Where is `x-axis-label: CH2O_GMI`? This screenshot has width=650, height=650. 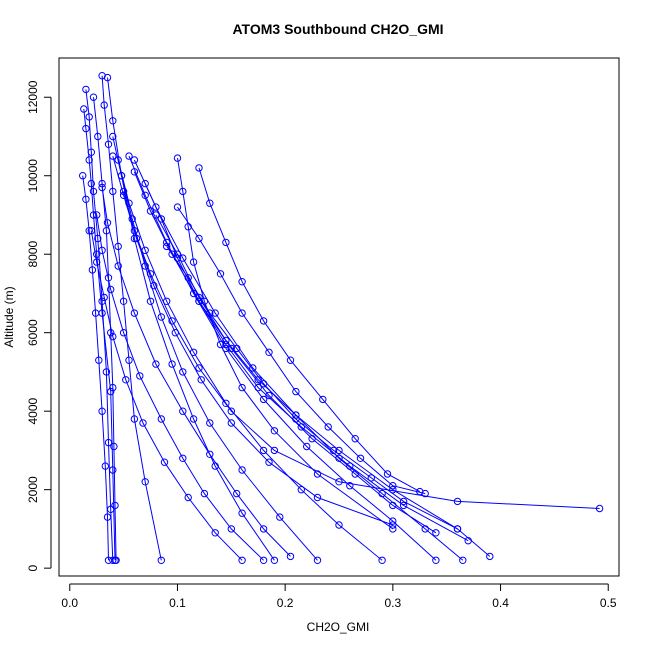
x-axis-label: CH2O_GMI is located at coordinates (338, 627).